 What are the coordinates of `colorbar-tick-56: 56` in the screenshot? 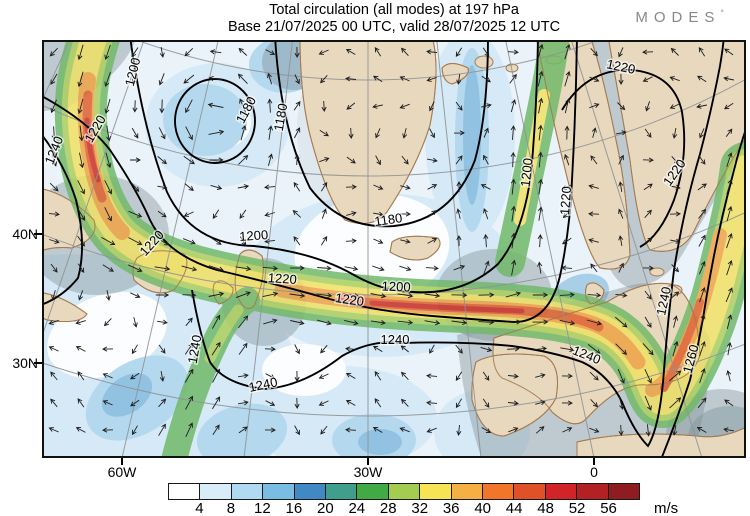 It's located at (608, 508).